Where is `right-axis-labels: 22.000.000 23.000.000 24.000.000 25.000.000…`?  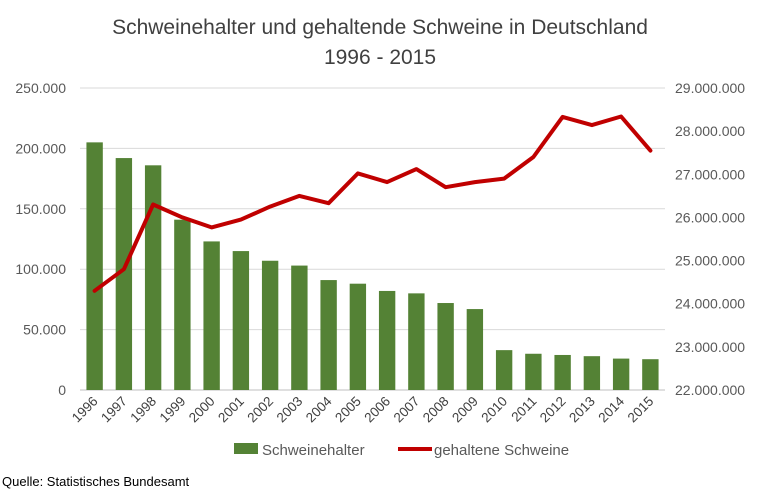
right-axis-labels: 22.000.000 23.000.000 24.000.000 25.000.000… is located at coordinates (710, 239).